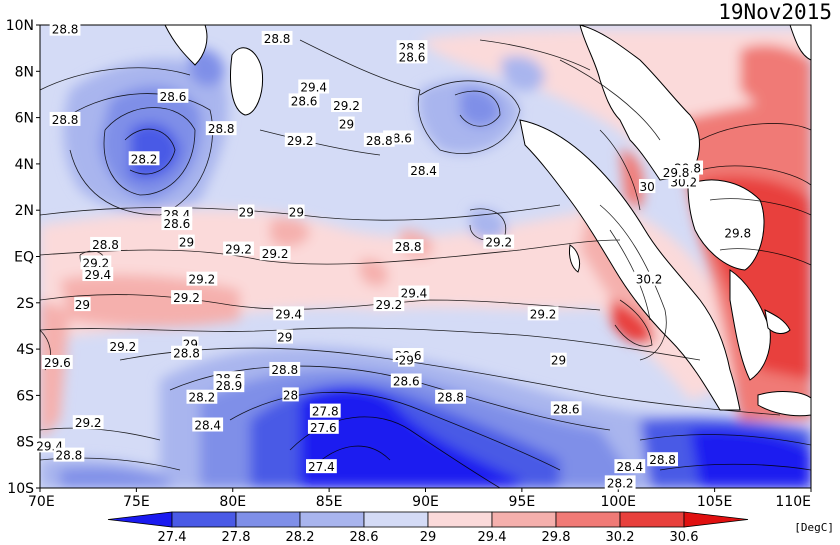  What do you see at coordinates (618, 502) in the screenshot?
I see `lon-tick-label: 100E` at bounding box center [618, 502].